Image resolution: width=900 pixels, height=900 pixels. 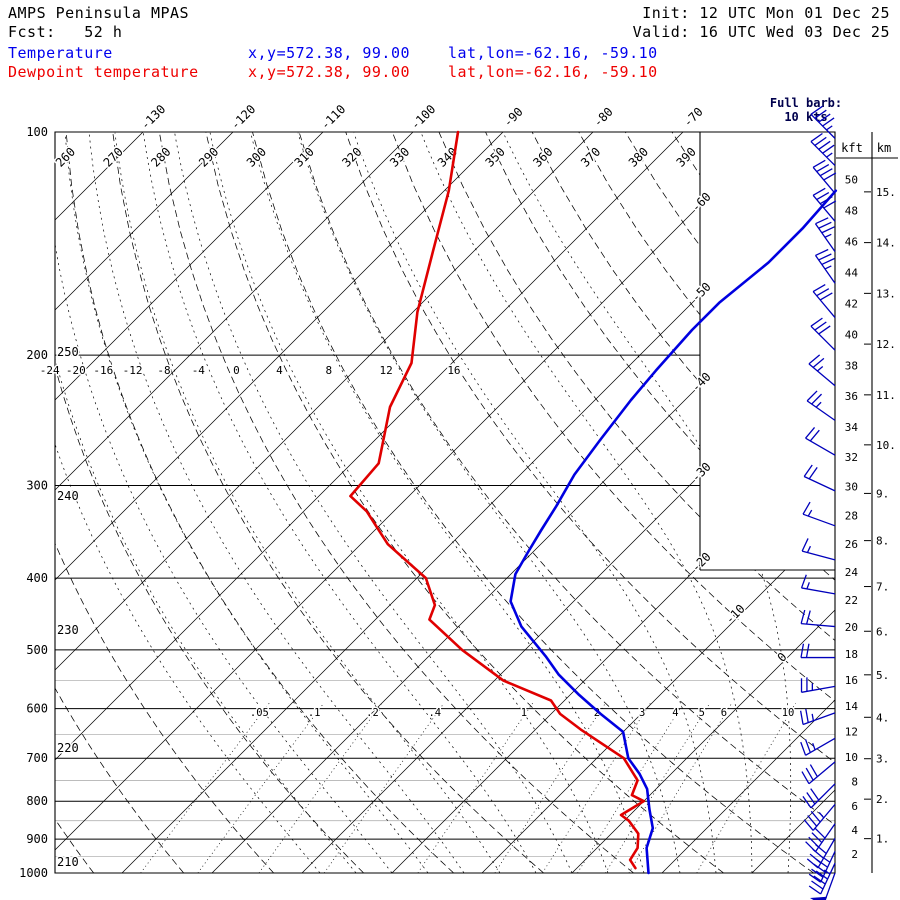 What do you see at coordinates (851, 242) in the screenshot?
I see `svg-text: 46` at bounding box center [851, 242].